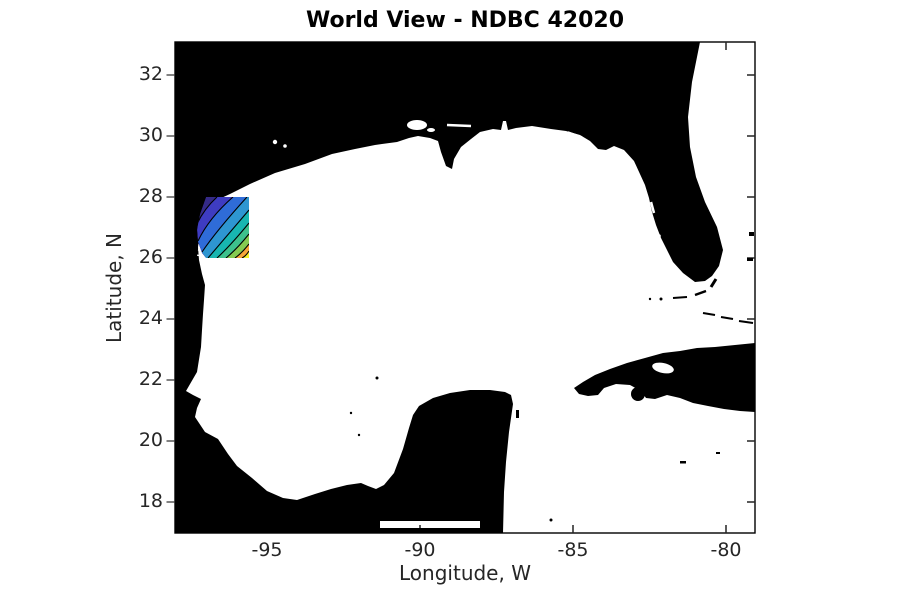  Describe the element at coordinates (150, 135) in the screenshot. I see `y-tick-label: 30` at that location.